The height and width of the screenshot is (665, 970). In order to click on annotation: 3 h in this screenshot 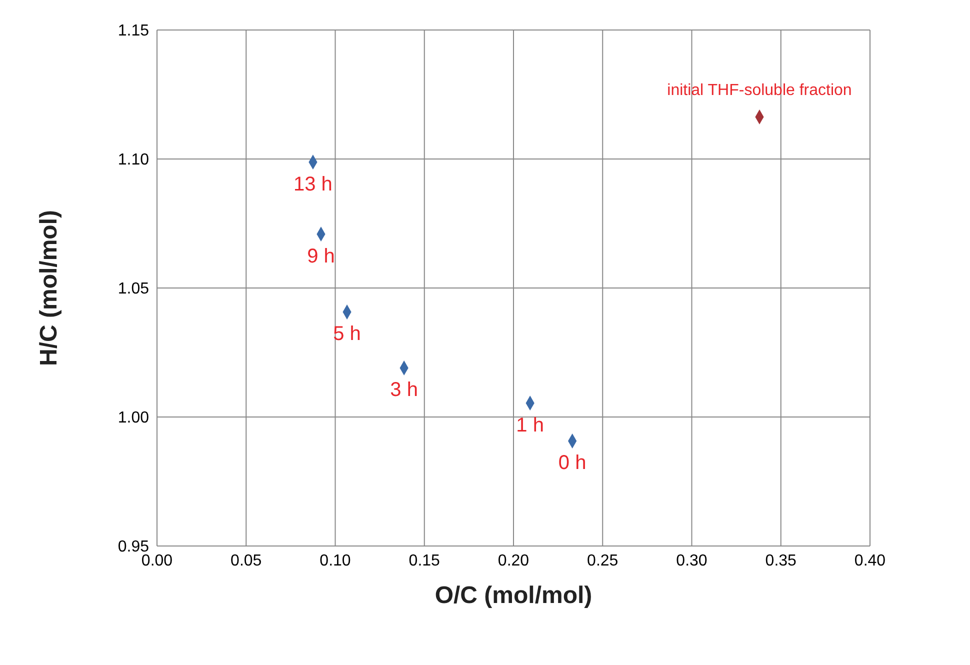, I will do `click(404, 390)`.